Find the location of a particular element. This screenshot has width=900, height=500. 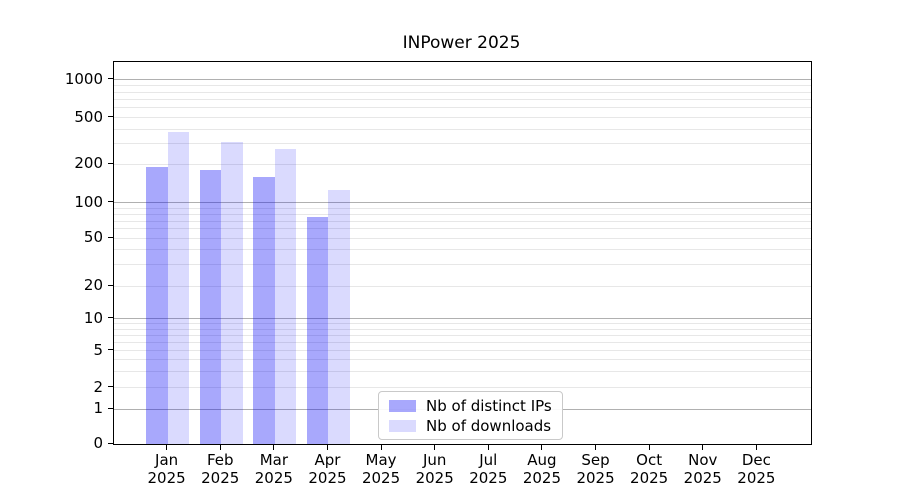

x-tick-label-jan-2025: Jan 2025 is located at coordinates (166, 469).